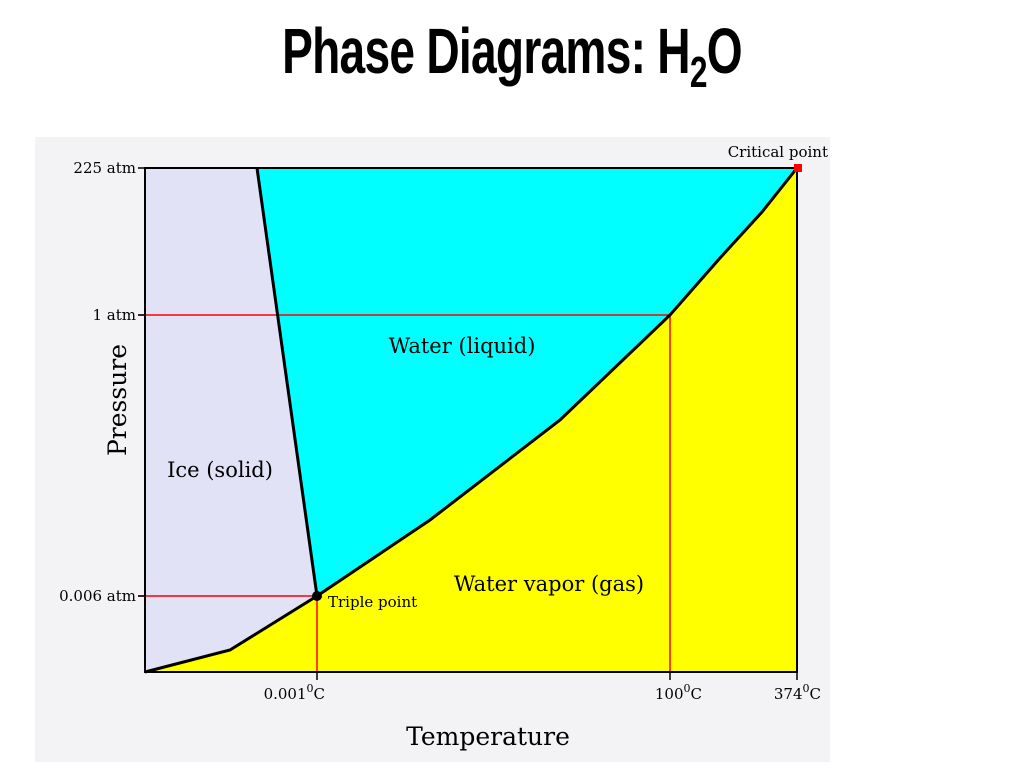  What do you see at coordinates (114, 315) in the screenshot?
I see `y-tick-label-1: 1 atm` at bounding box center [114, 315].